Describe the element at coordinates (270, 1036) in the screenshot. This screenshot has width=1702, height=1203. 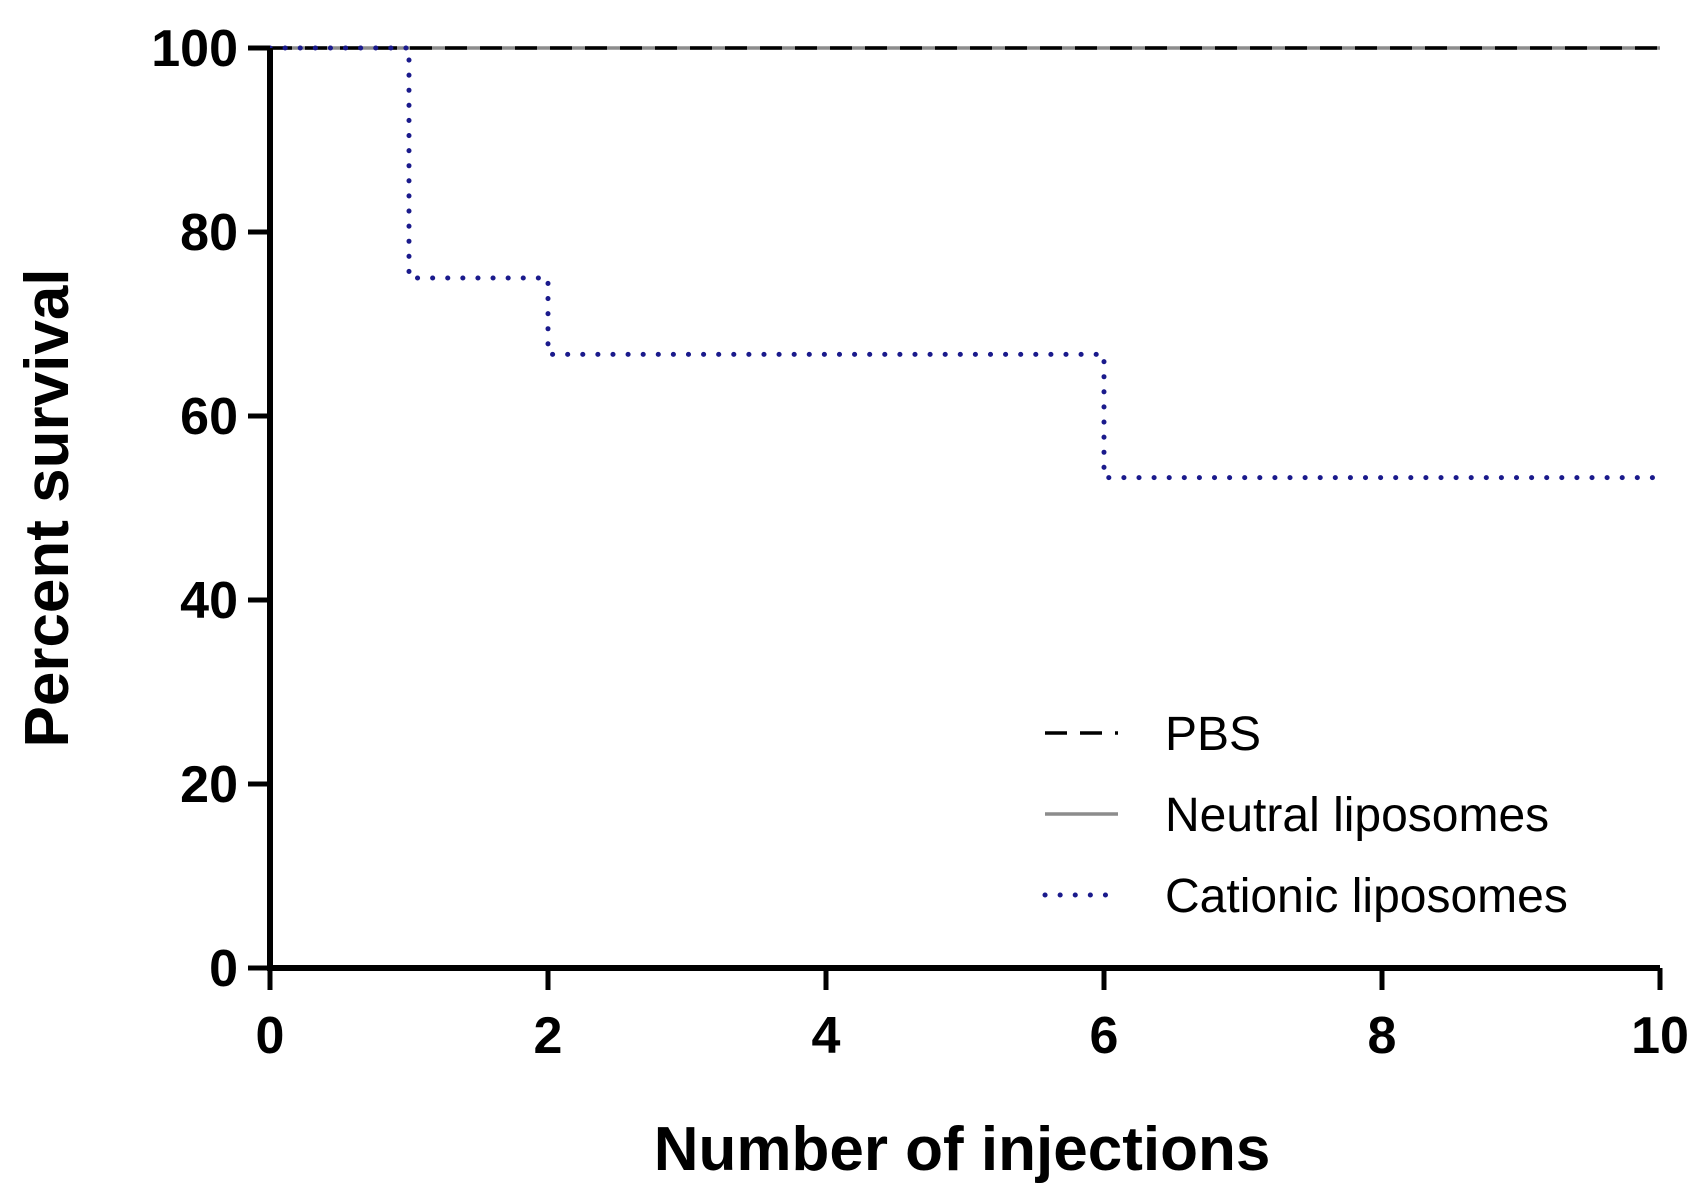
I see `x-tick-label-0: 0` at that location.